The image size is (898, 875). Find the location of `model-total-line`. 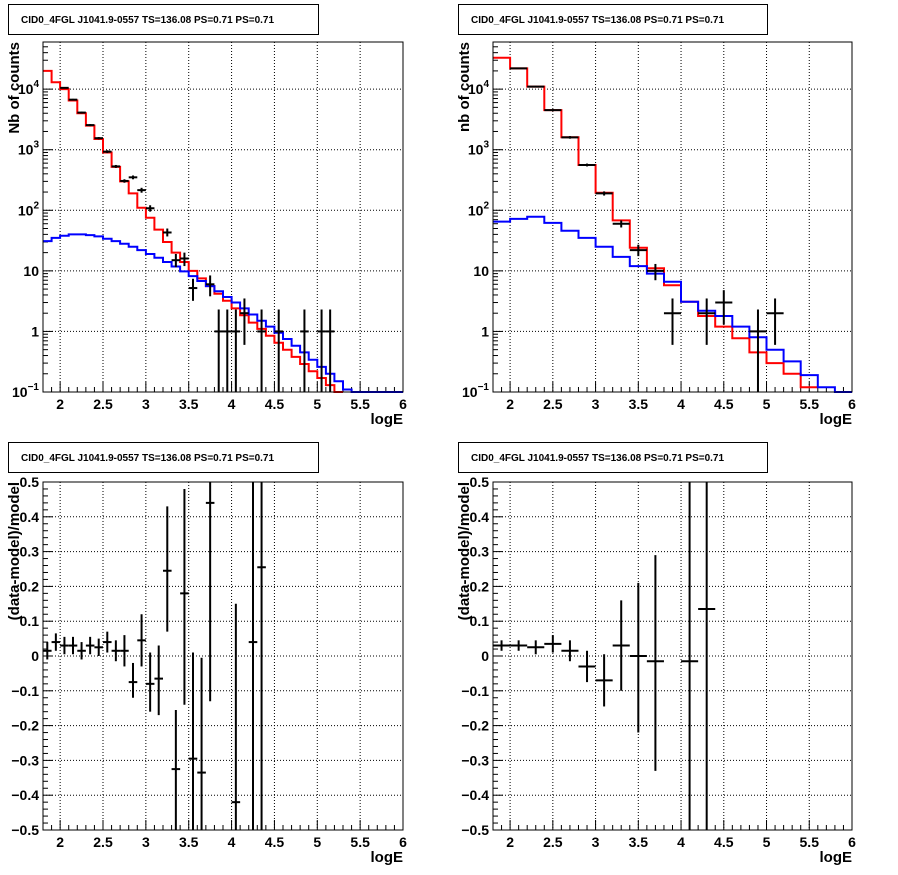

model-total-line is located at coordinates (193, 231).